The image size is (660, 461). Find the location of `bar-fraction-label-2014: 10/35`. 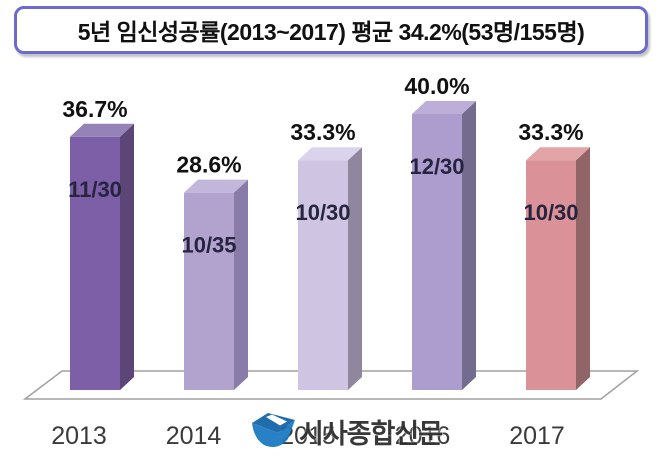

bar-fraction-label-2014: 10/35 is located at coordinates (208, 245).